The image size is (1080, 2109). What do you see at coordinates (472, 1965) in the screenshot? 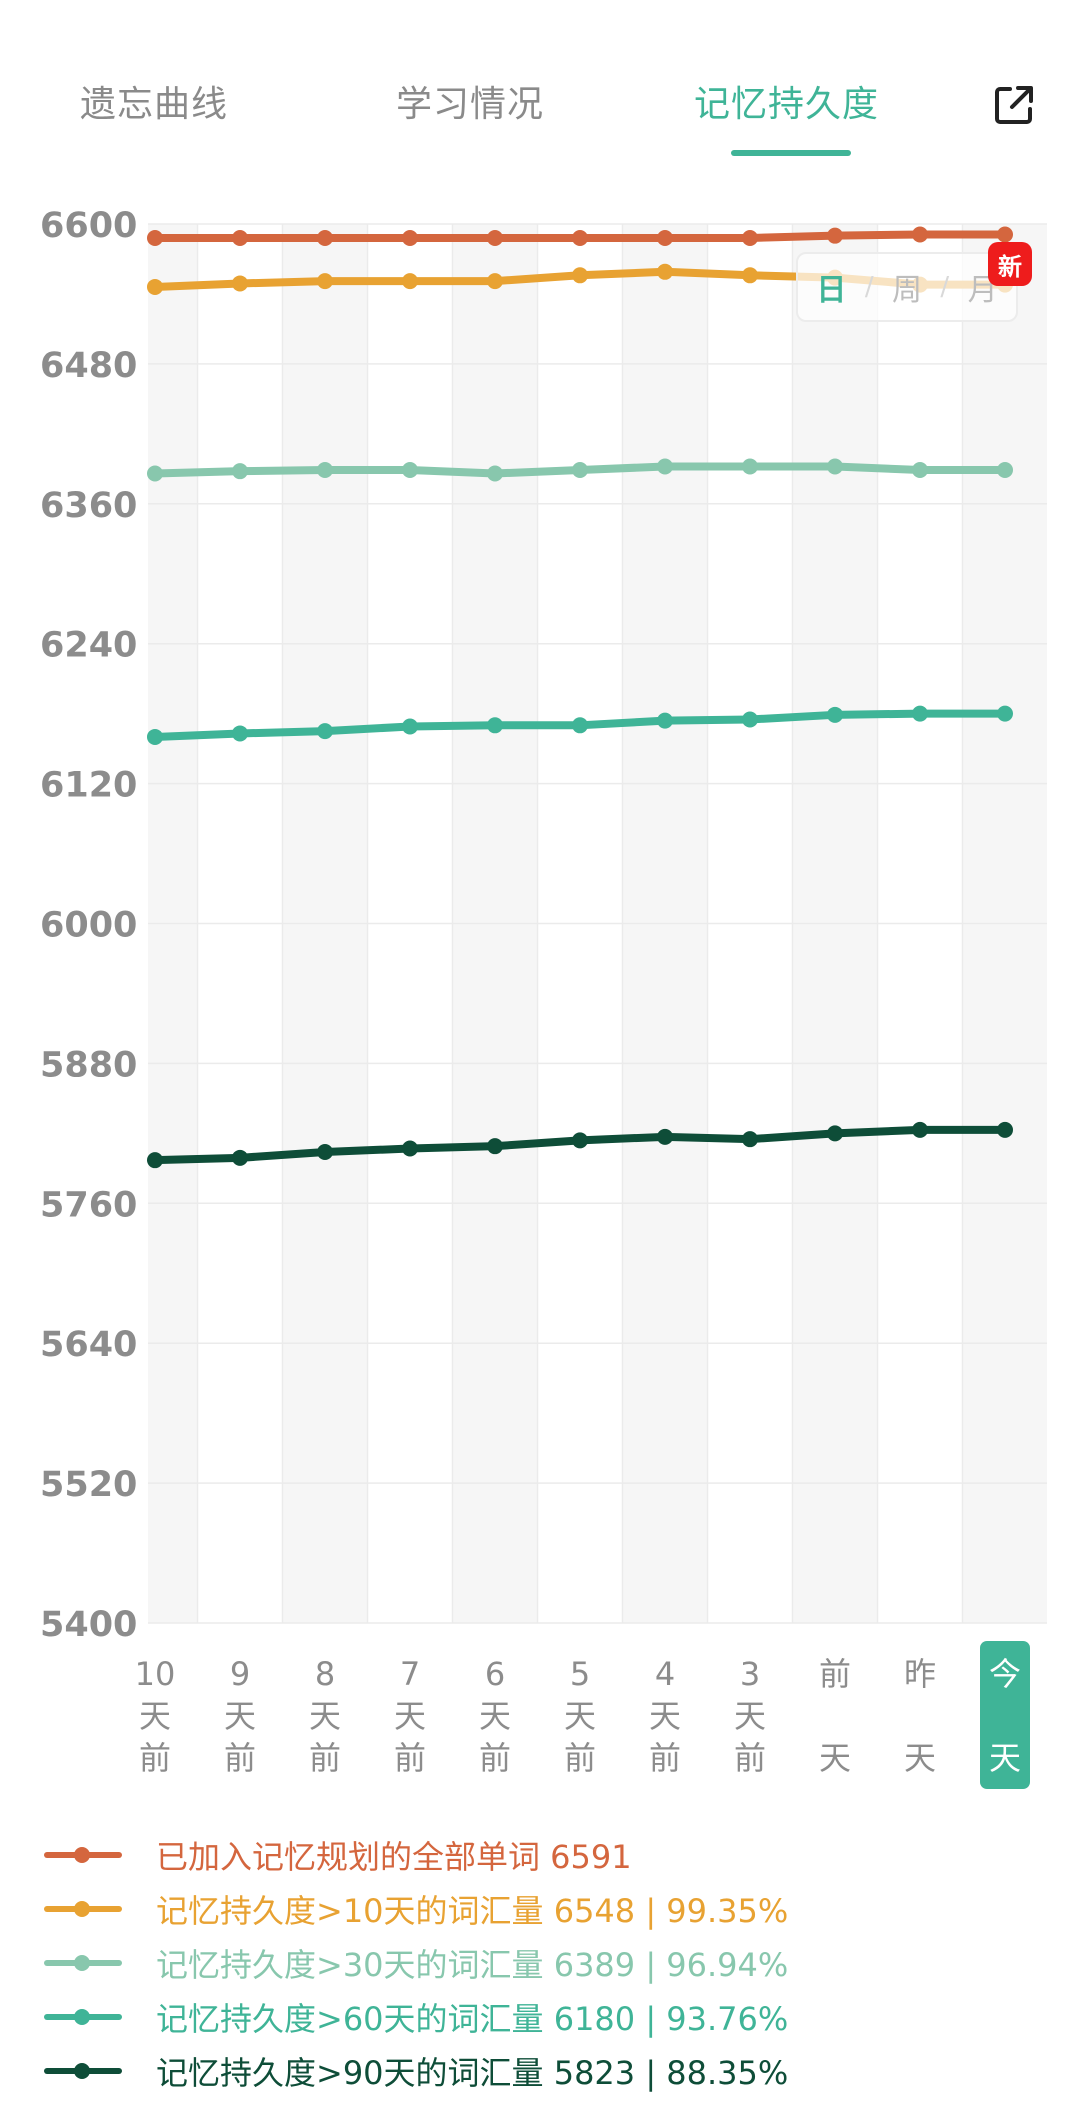
I see `legend-label: 记忆持久度>30天的词汇量 6389 | 96.94%` at bounding box center [472, 1965].